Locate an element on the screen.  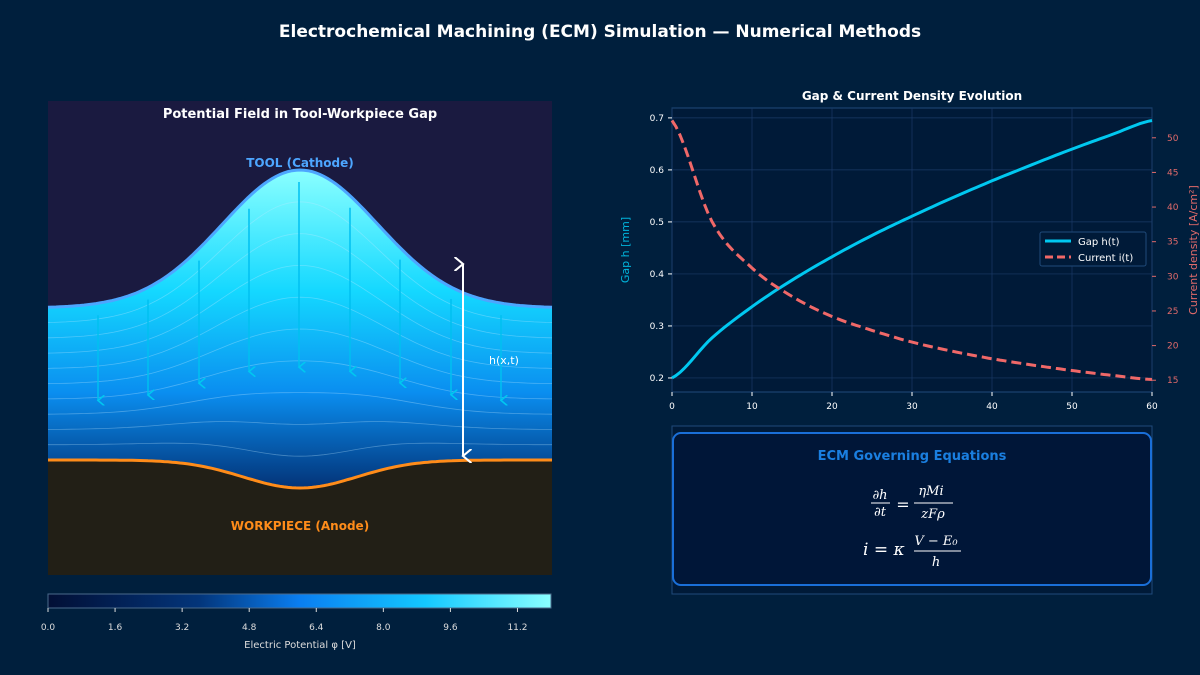
y-right-tick-label: 30 is located at coordinates (1173, 277).